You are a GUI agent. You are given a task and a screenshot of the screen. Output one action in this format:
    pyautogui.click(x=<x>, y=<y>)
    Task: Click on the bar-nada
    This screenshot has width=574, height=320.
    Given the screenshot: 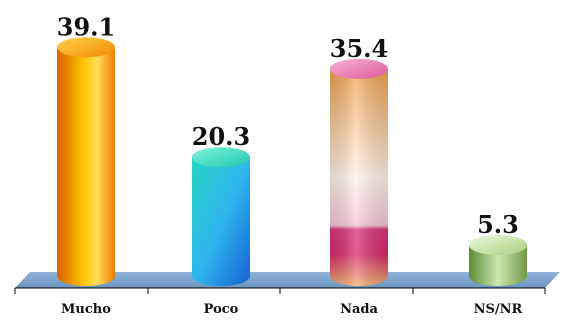 What is the action you would take?
    pyautogui.click(x=359, y=172)
    